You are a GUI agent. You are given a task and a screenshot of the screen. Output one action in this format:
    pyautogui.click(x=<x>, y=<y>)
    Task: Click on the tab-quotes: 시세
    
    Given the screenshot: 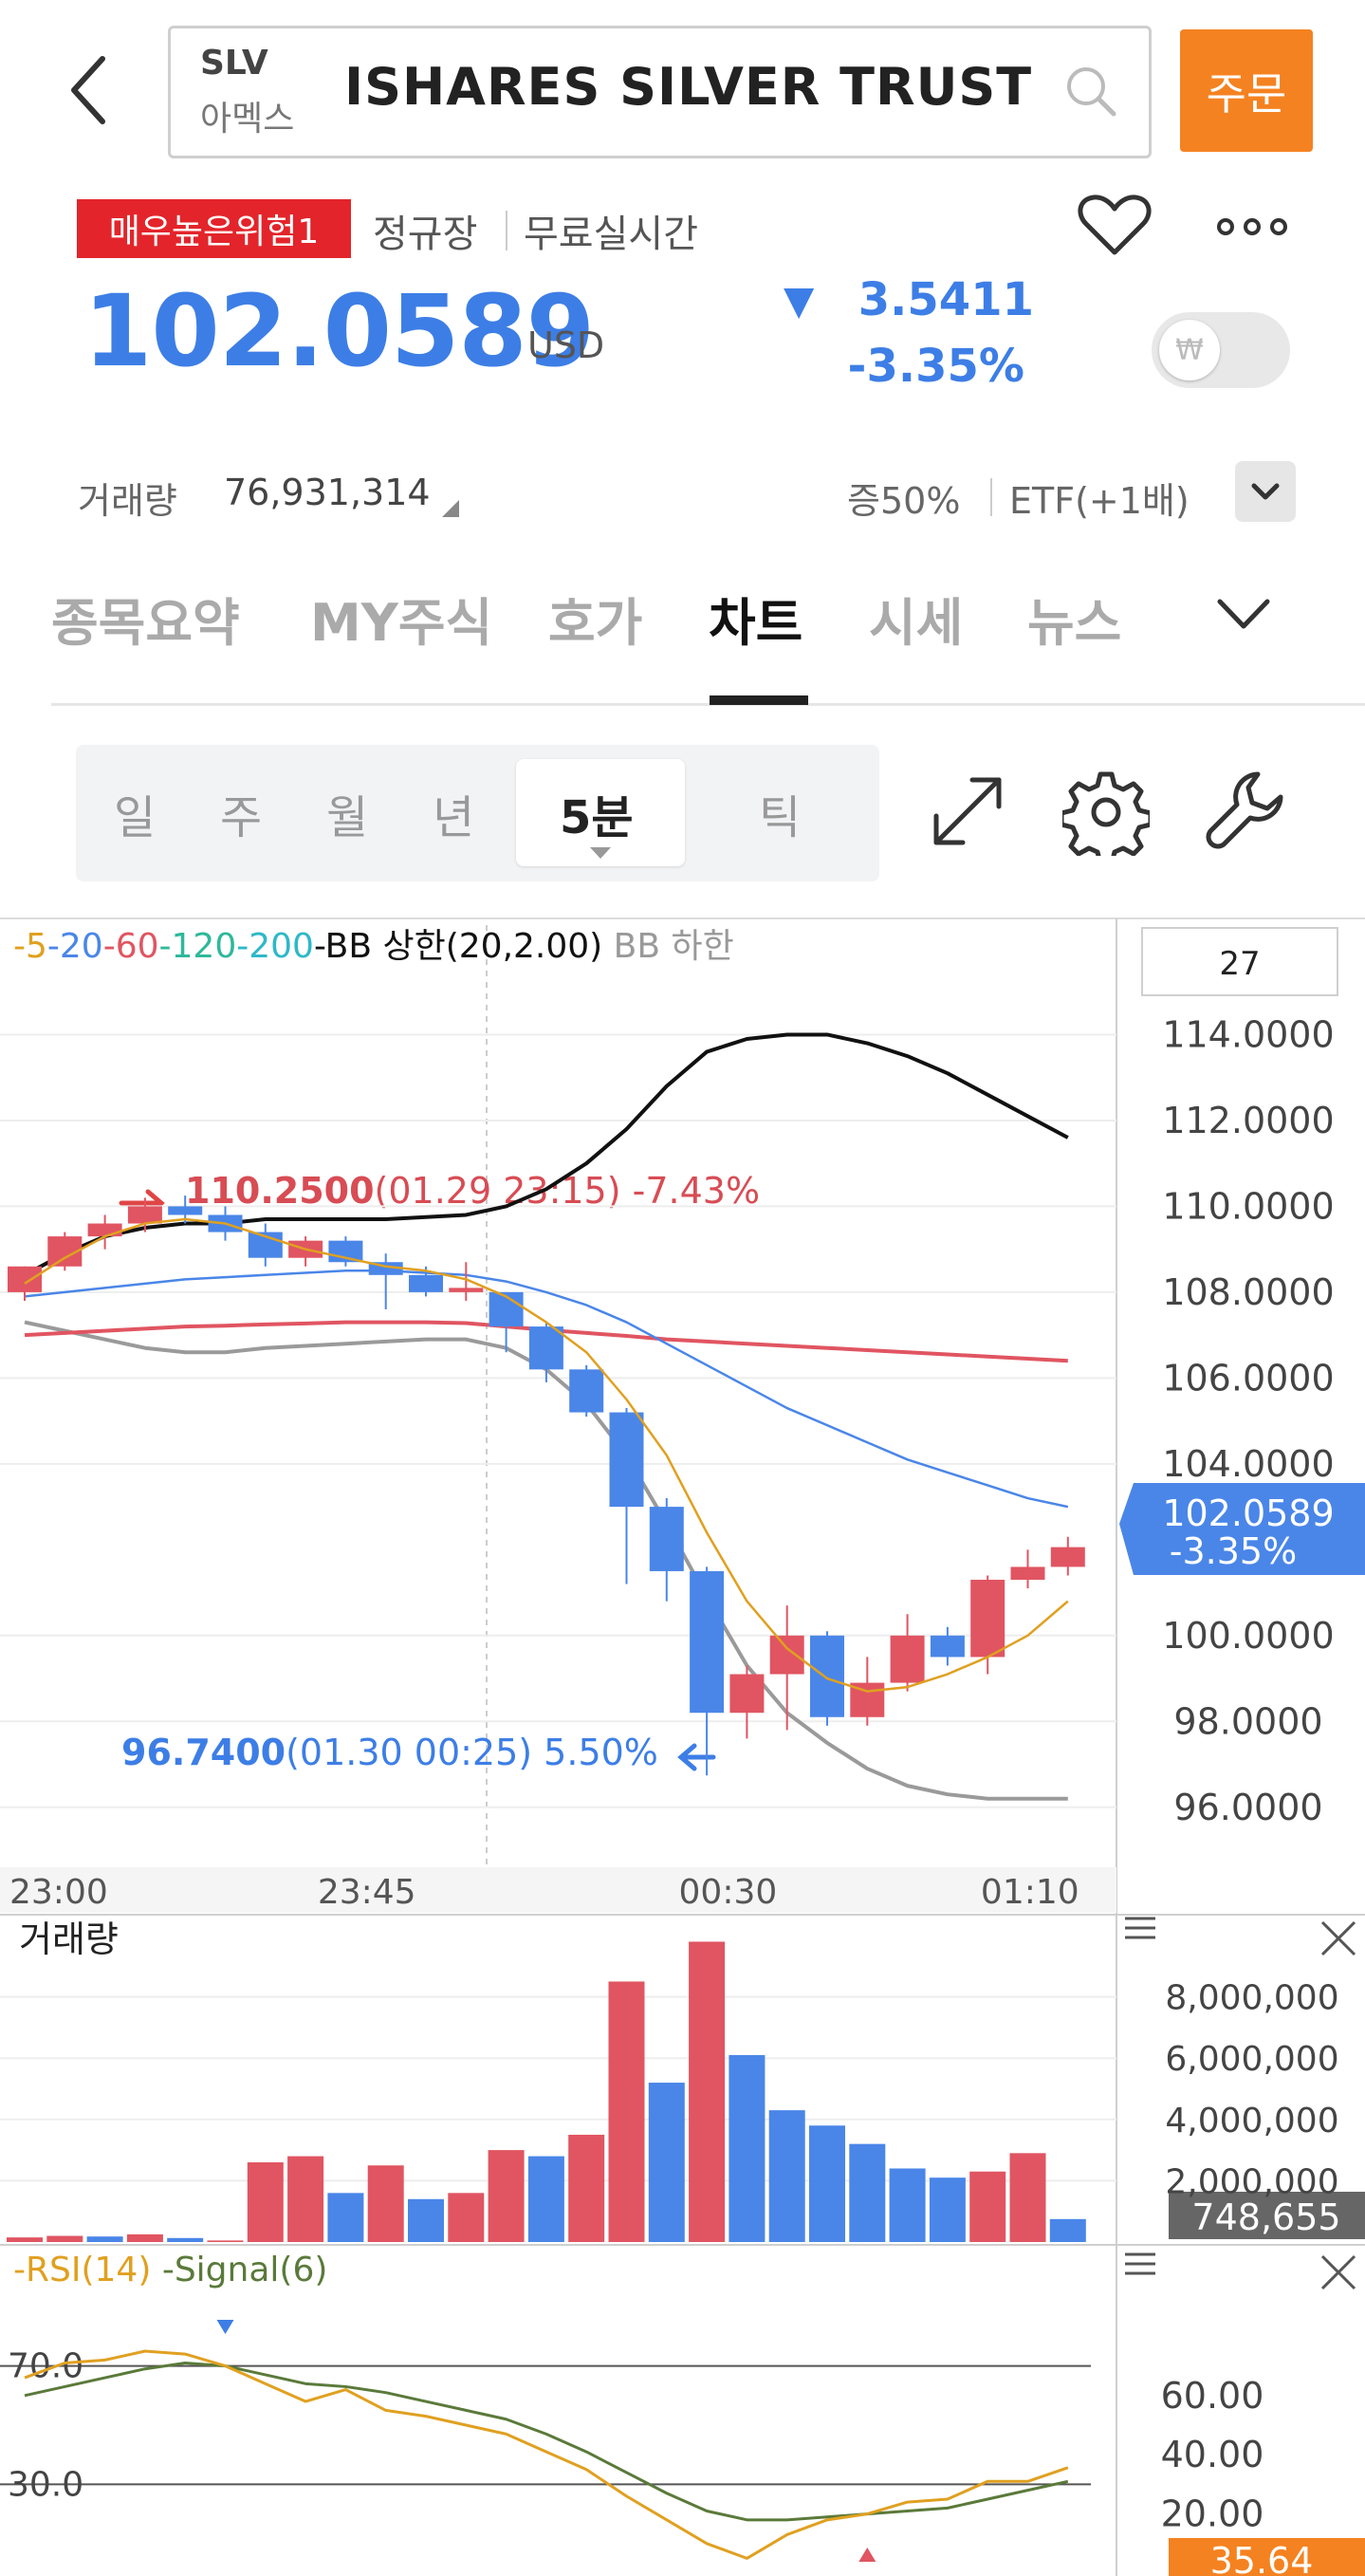 What is the action you would take?
    pyautogui.click(x=917, y=623)
    